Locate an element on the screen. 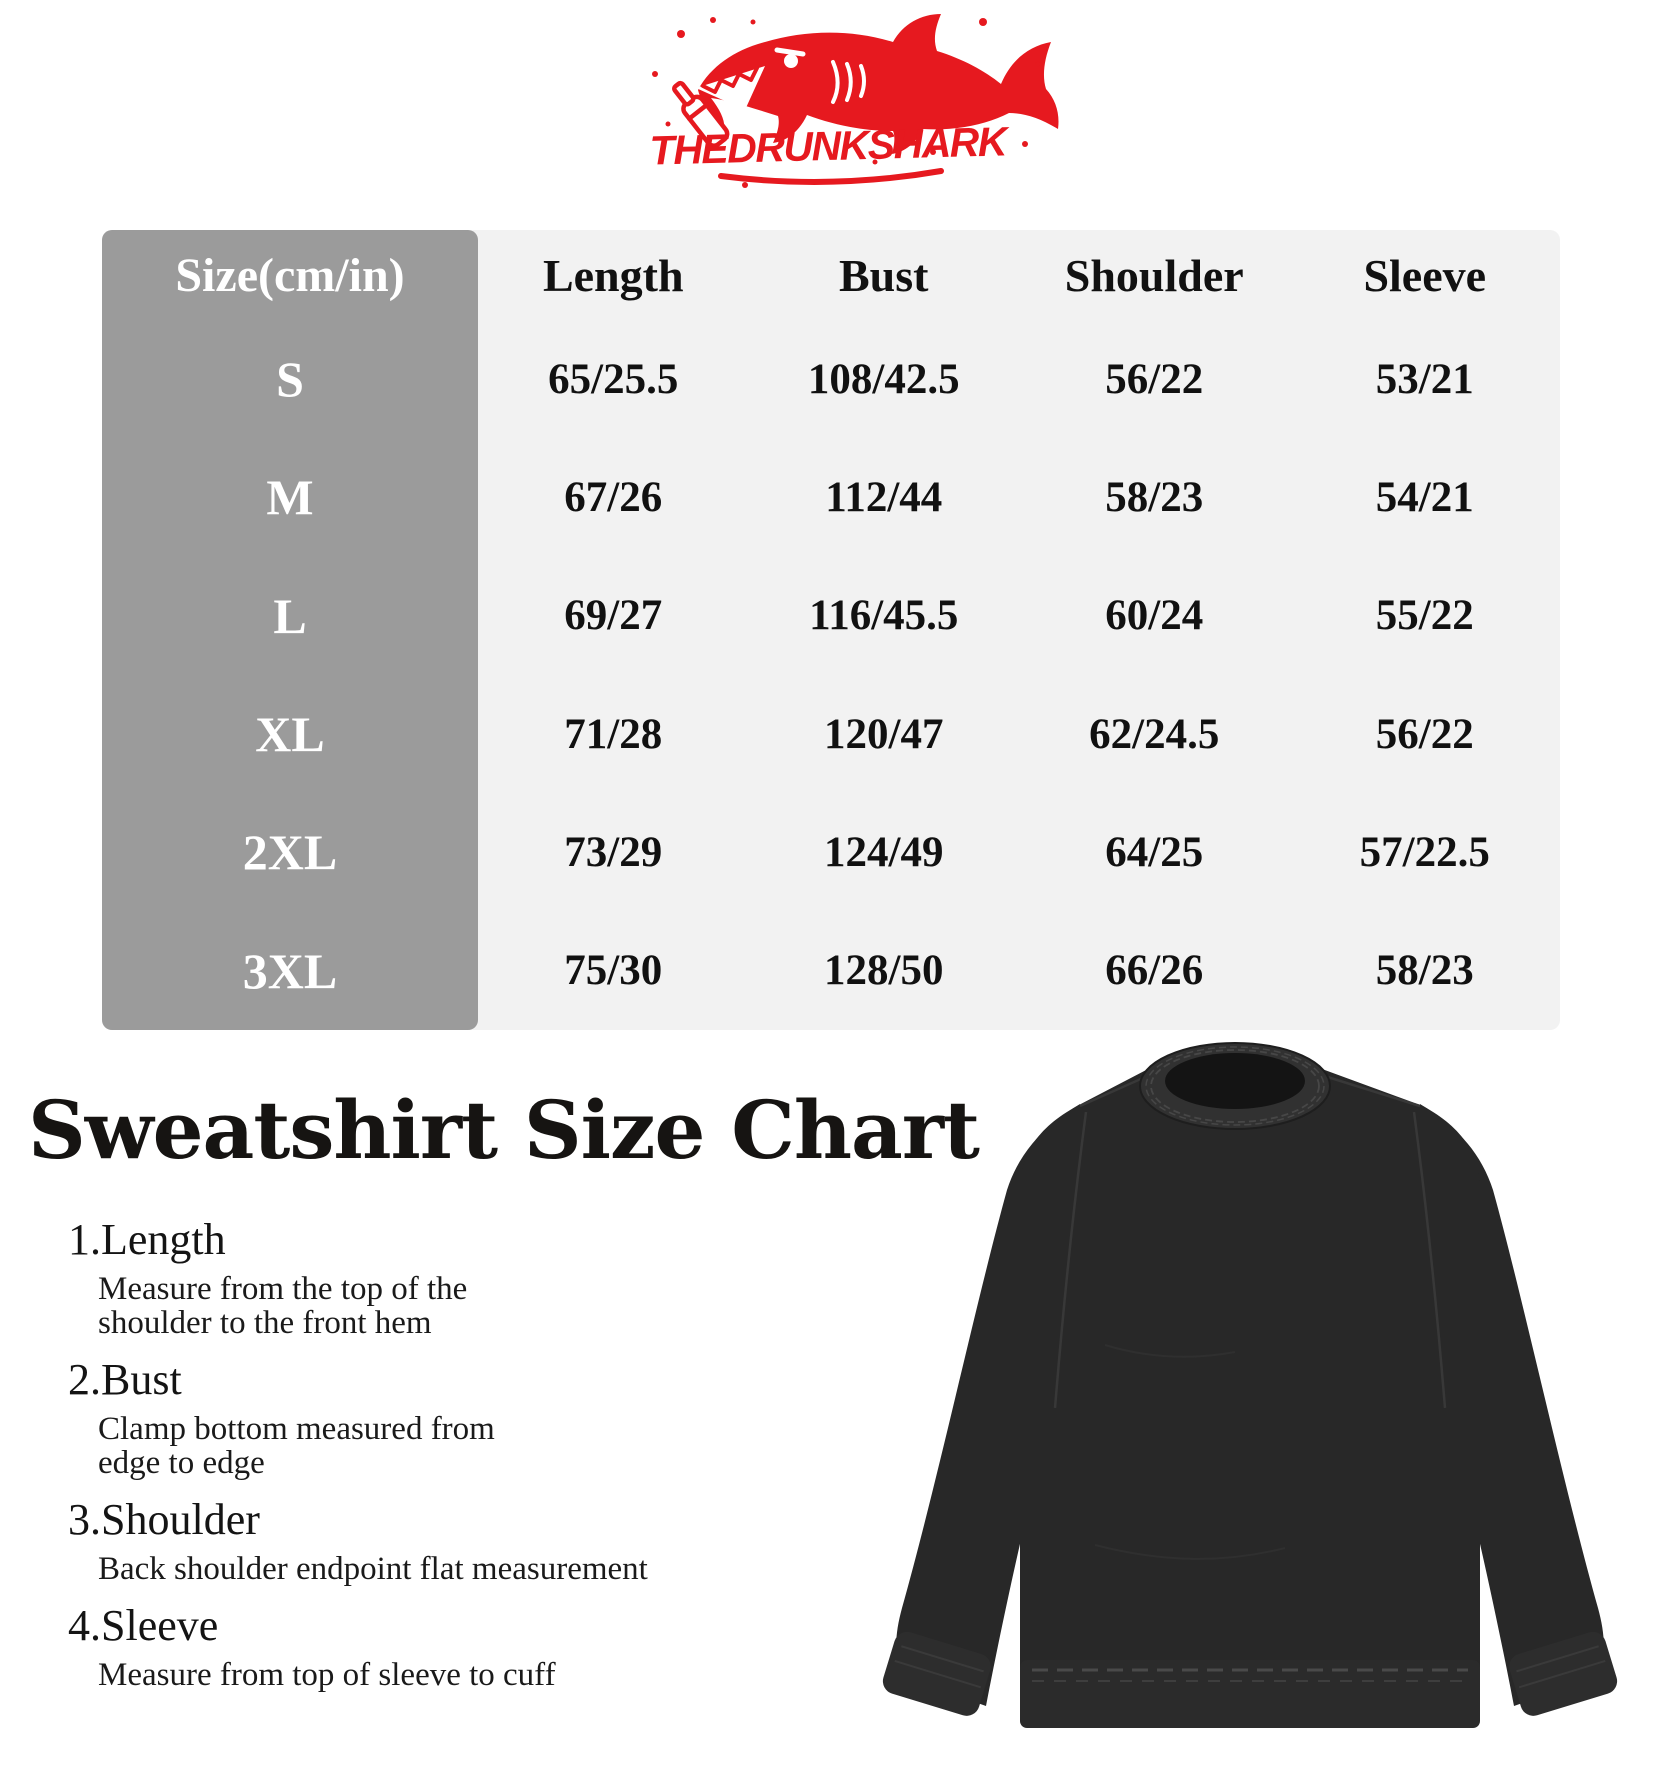 This screenshot has height=1785, width=1657. table-cell: 116/45.5 is located at coordinates (884, 616).